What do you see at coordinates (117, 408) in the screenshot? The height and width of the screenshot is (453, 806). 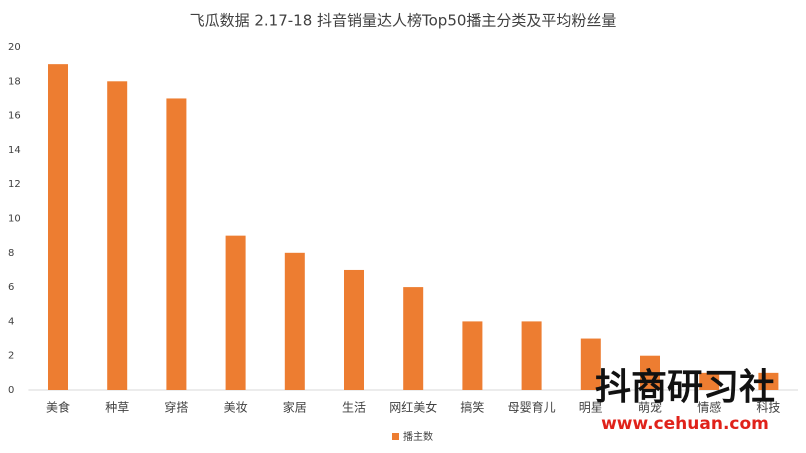 I see `x-tick-label: 种草` at bounding box center [117, 408].